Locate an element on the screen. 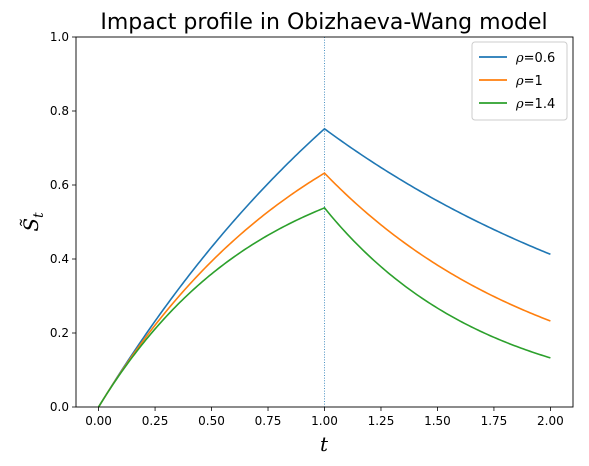 This screenshot has width=589, height=466. legend-box is located at coordinates (519, 81).